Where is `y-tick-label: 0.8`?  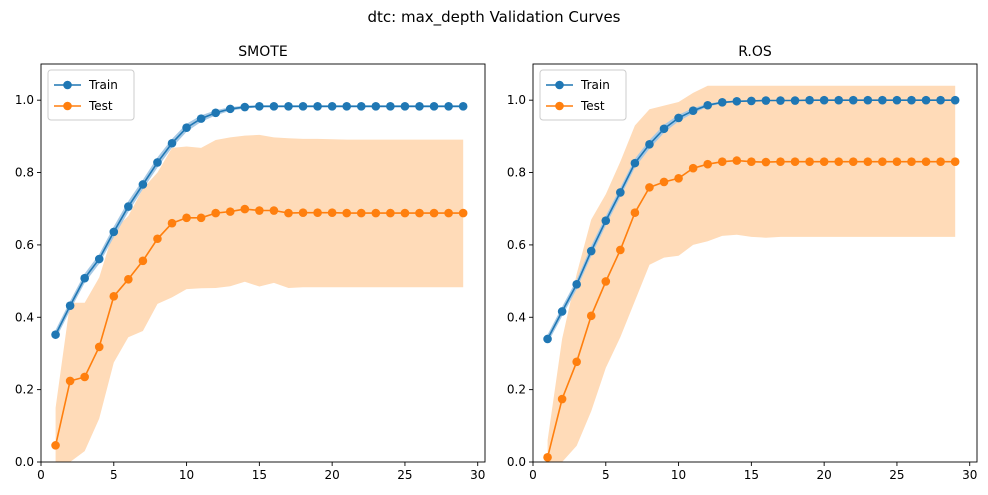
y-tick-label: 0.8 is located at coordinates (516, 173).